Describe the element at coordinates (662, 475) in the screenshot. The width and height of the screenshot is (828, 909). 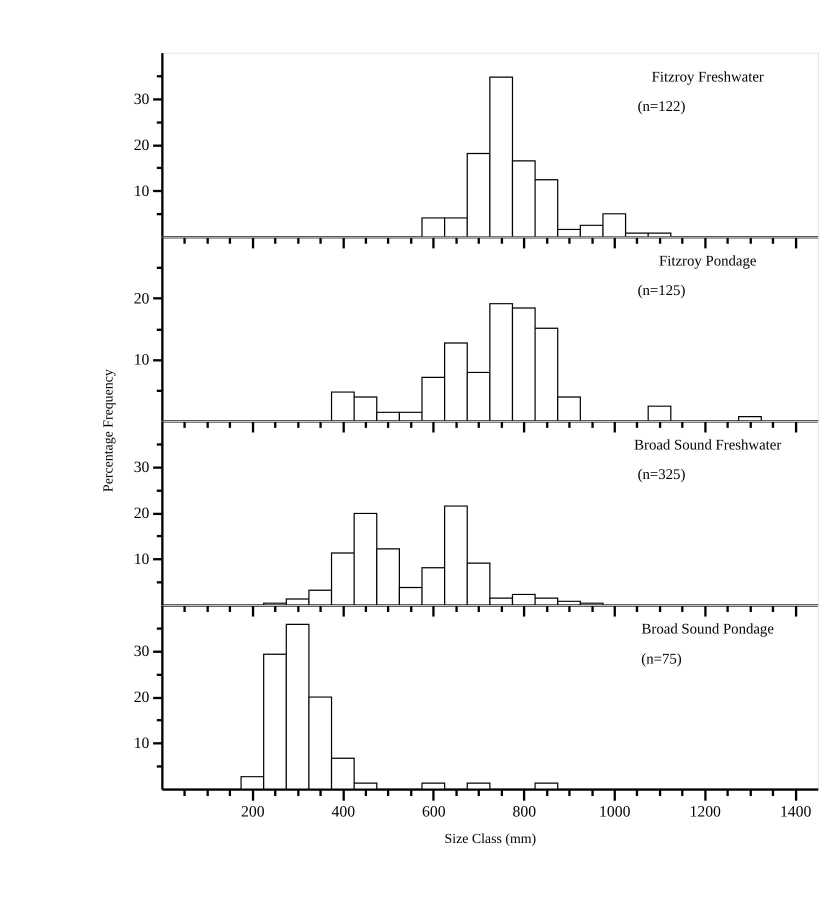
I see `text: (n=325)` at that location.